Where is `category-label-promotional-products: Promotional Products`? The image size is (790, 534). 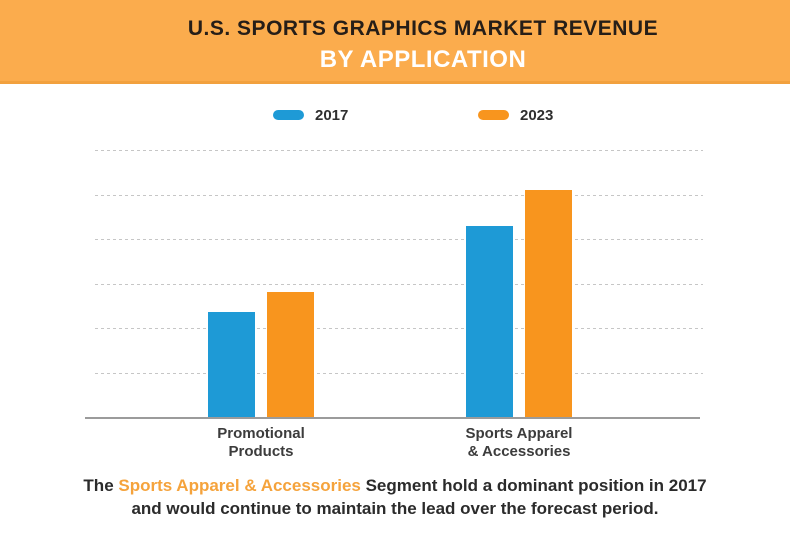
category-label-promotional-products: Promotional Products is located at coordinates (261, 442).